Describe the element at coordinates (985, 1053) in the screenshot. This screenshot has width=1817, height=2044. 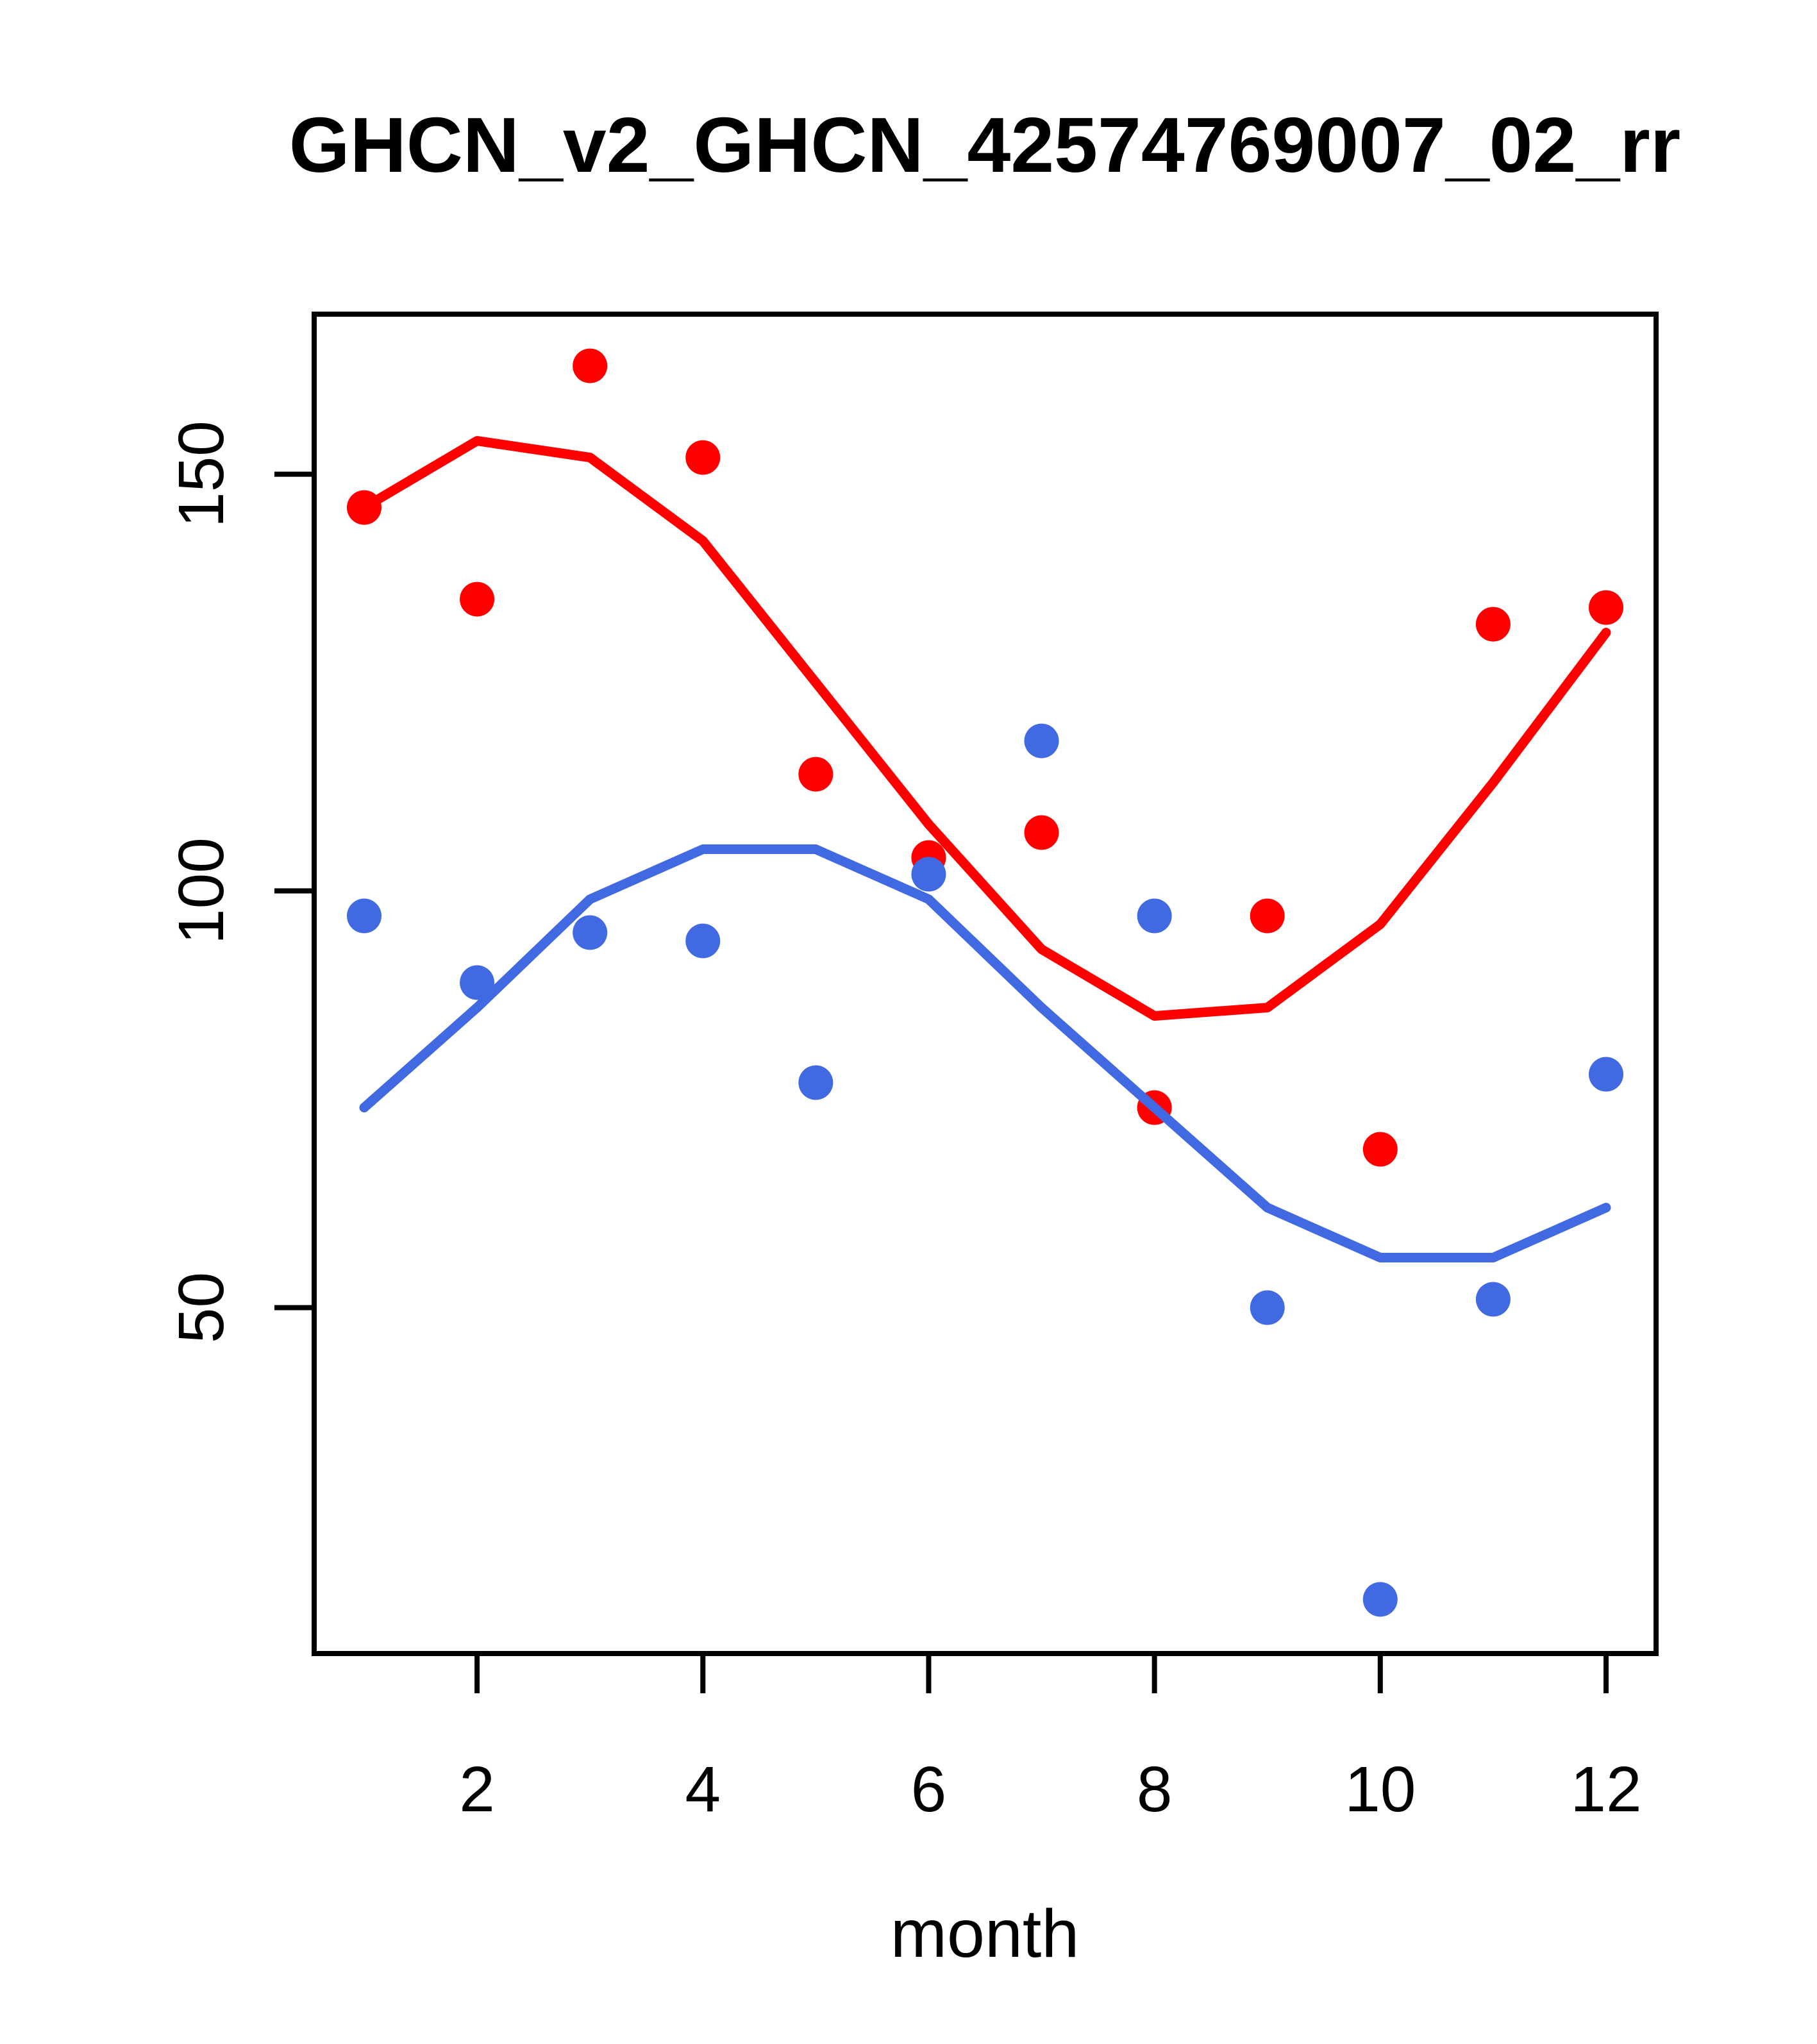
I see `blue-smooth-line` at that location.